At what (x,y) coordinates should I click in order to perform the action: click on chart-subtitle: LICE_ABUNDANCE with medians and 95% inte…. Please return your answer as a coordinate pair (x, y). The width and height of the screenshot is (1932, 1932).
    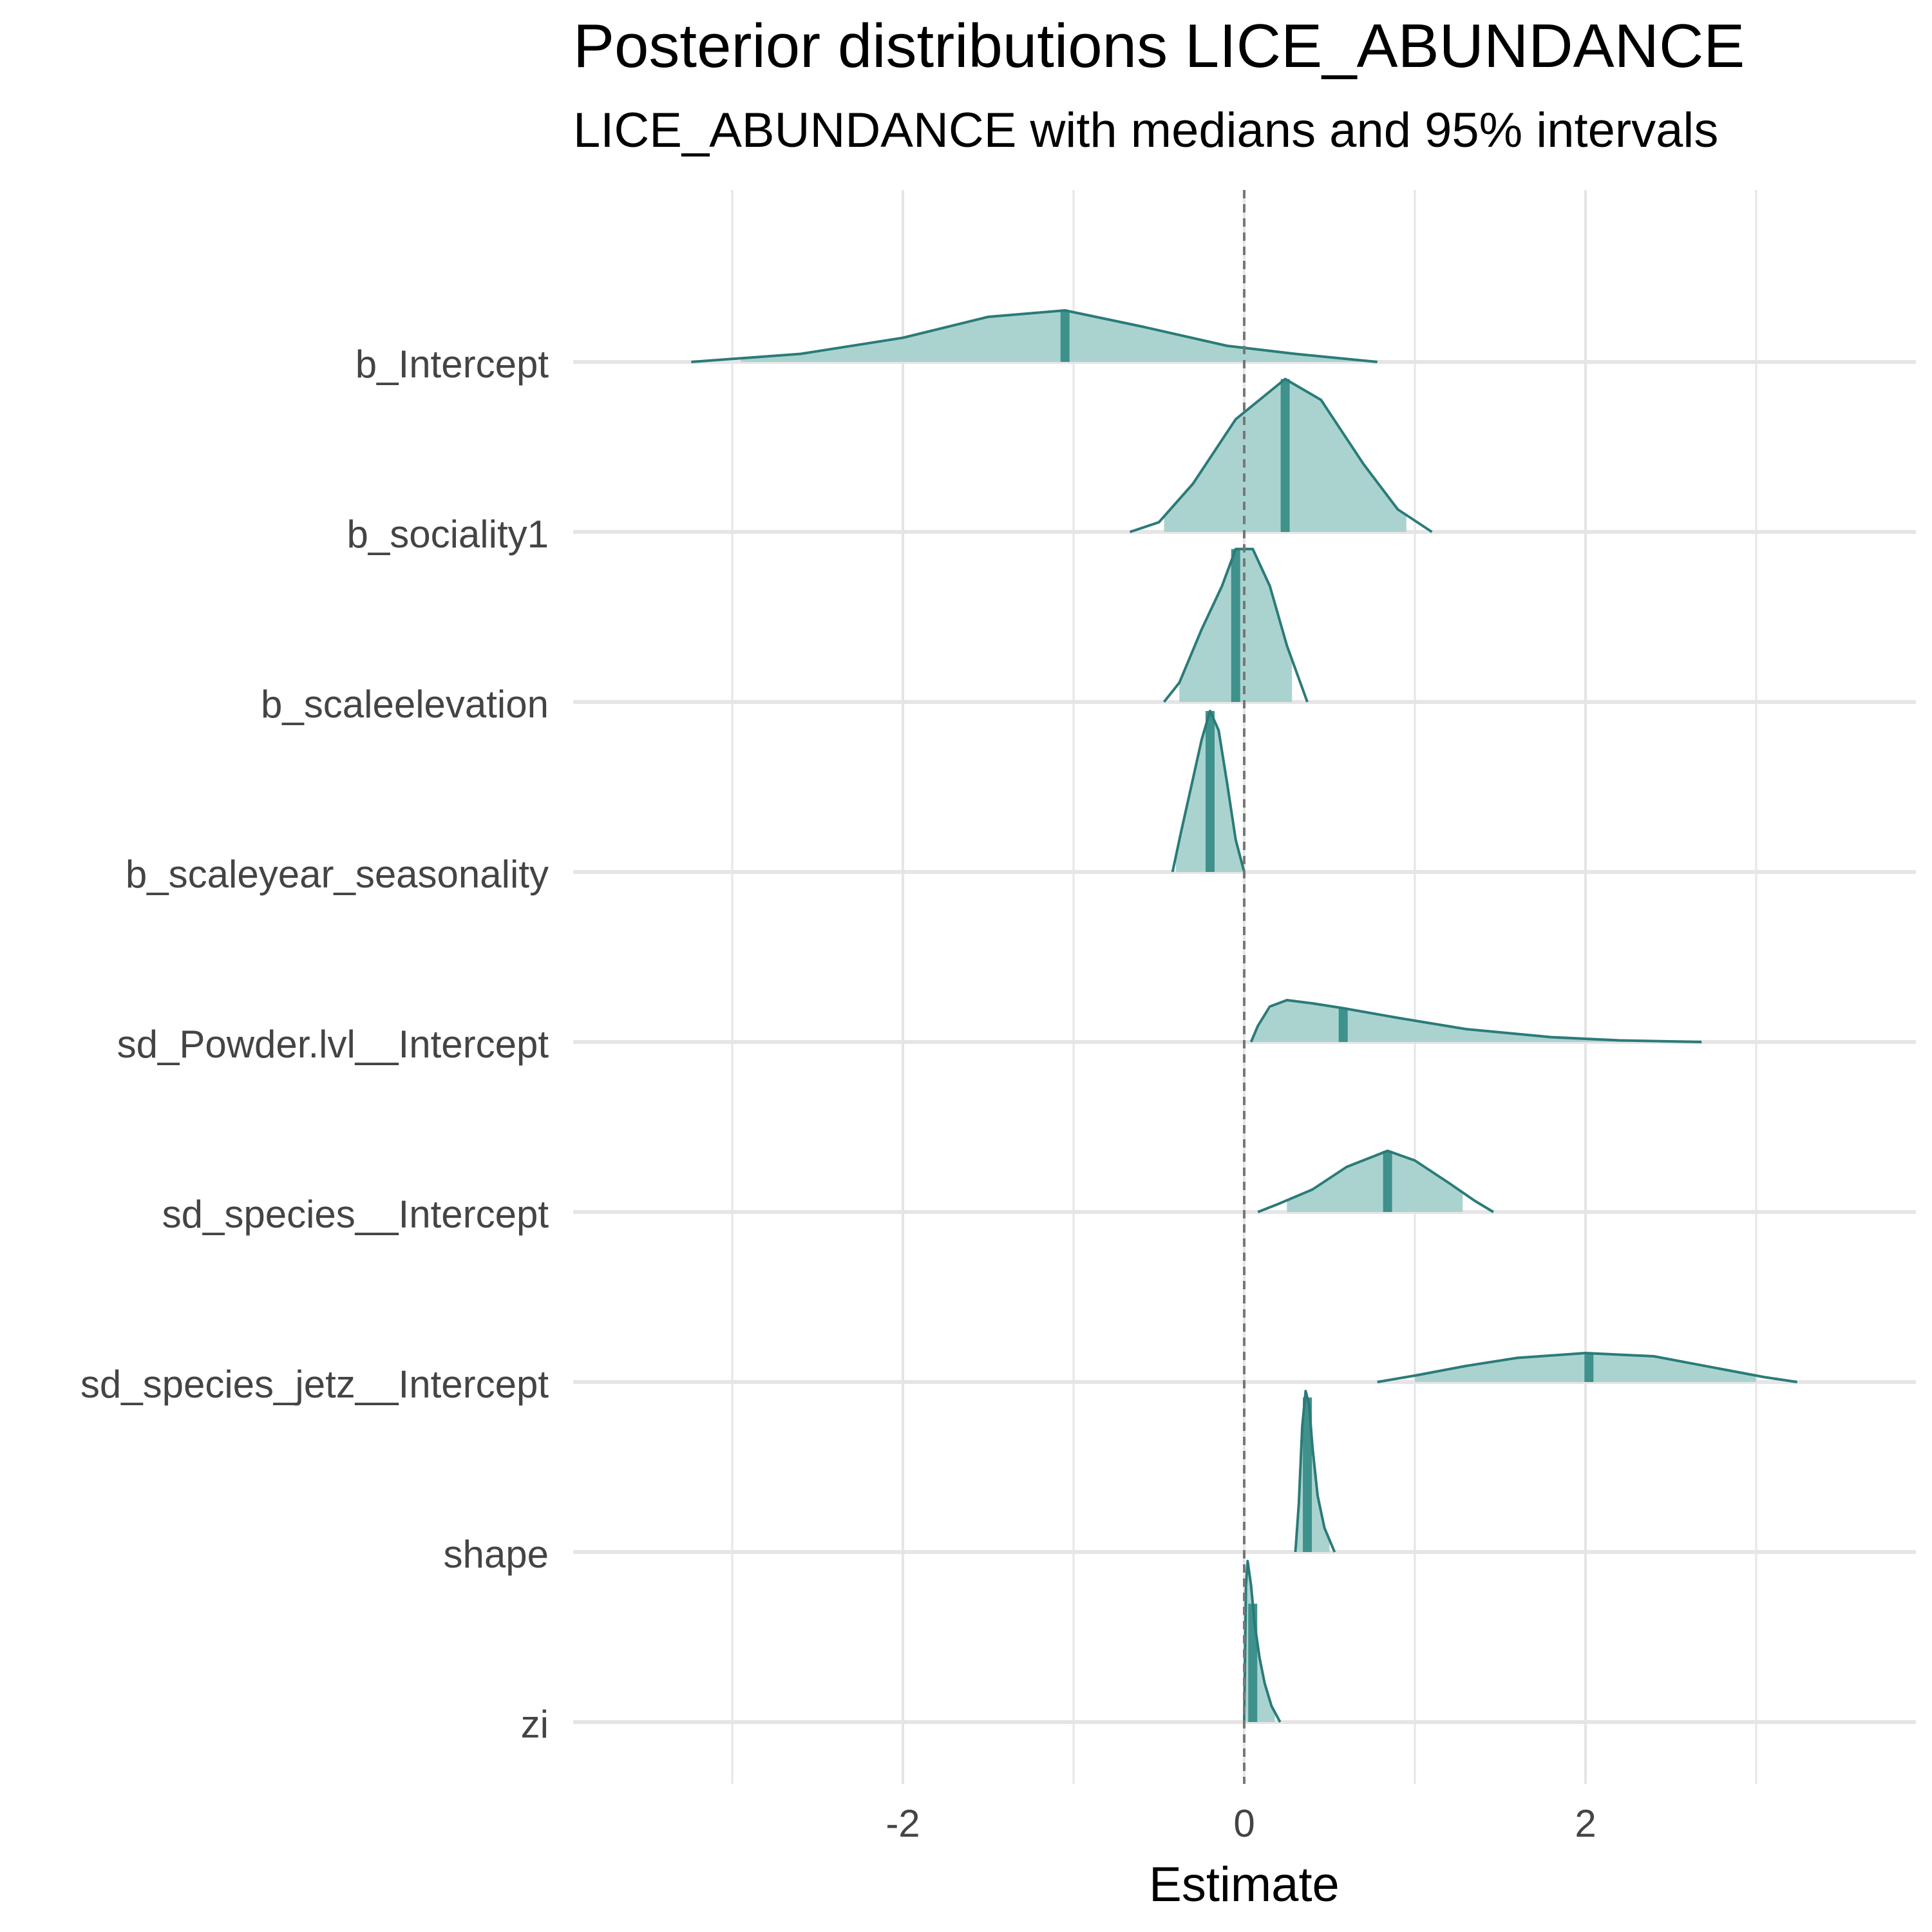
    Looking at the image, I should click on (1145, 130).